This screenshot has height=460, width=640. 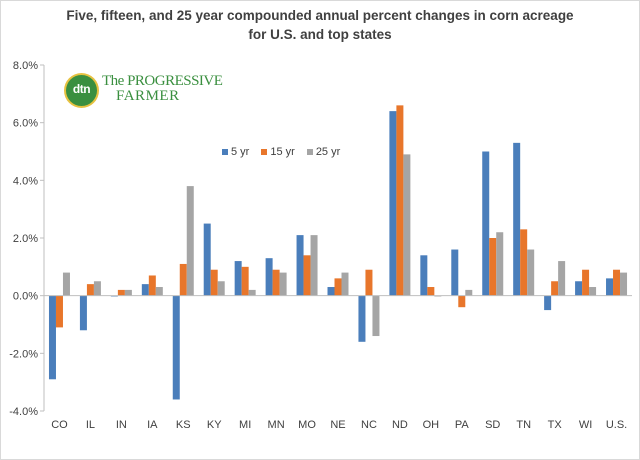 I want to click on bar-5yr-ia, so click(x=145, y=290).